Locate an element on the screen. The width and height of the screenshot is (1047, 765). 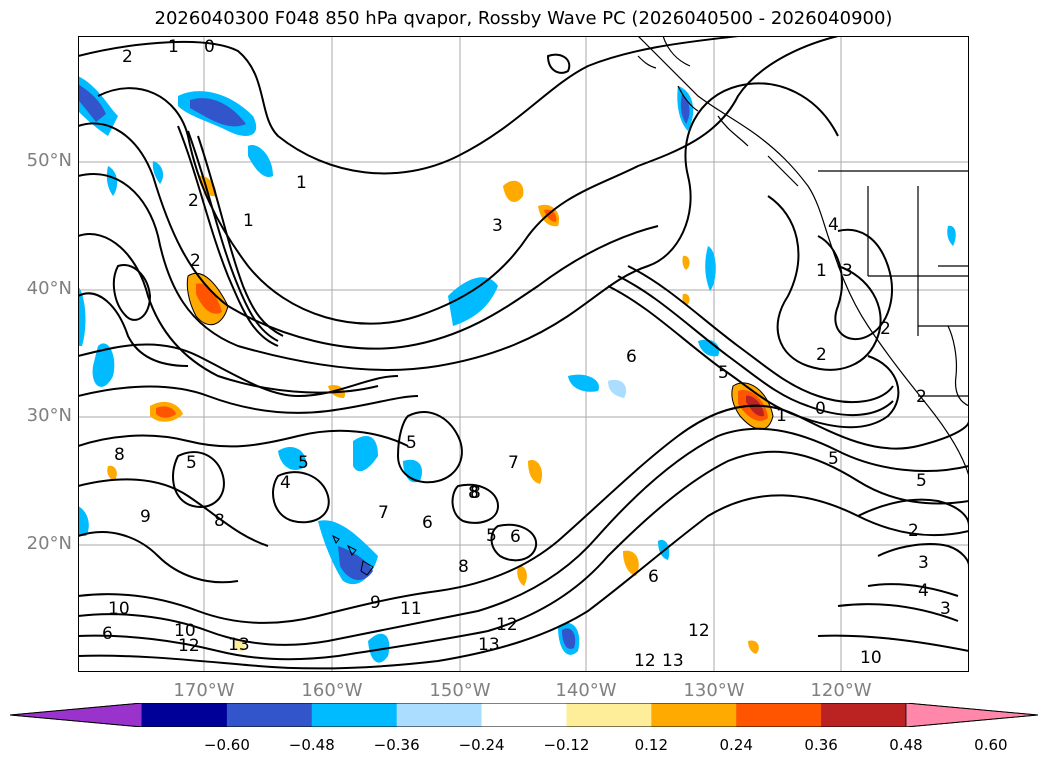
lat-label-50n: 50°N is located at coordinates (49, 160).